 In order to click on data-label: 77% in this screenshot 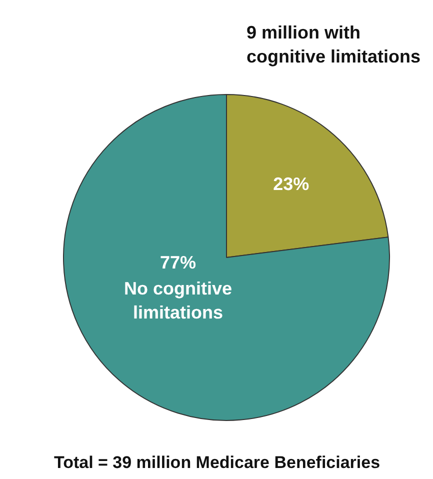, I will do `click(178, 262)`.